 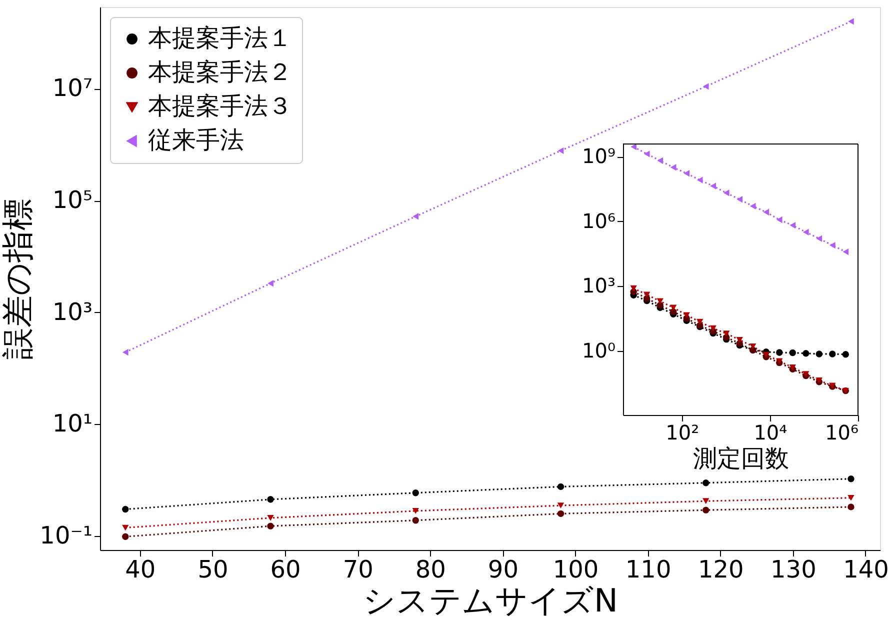 I want to click on y-tick-label: 10⁻¹, so click(x=66, y=535).